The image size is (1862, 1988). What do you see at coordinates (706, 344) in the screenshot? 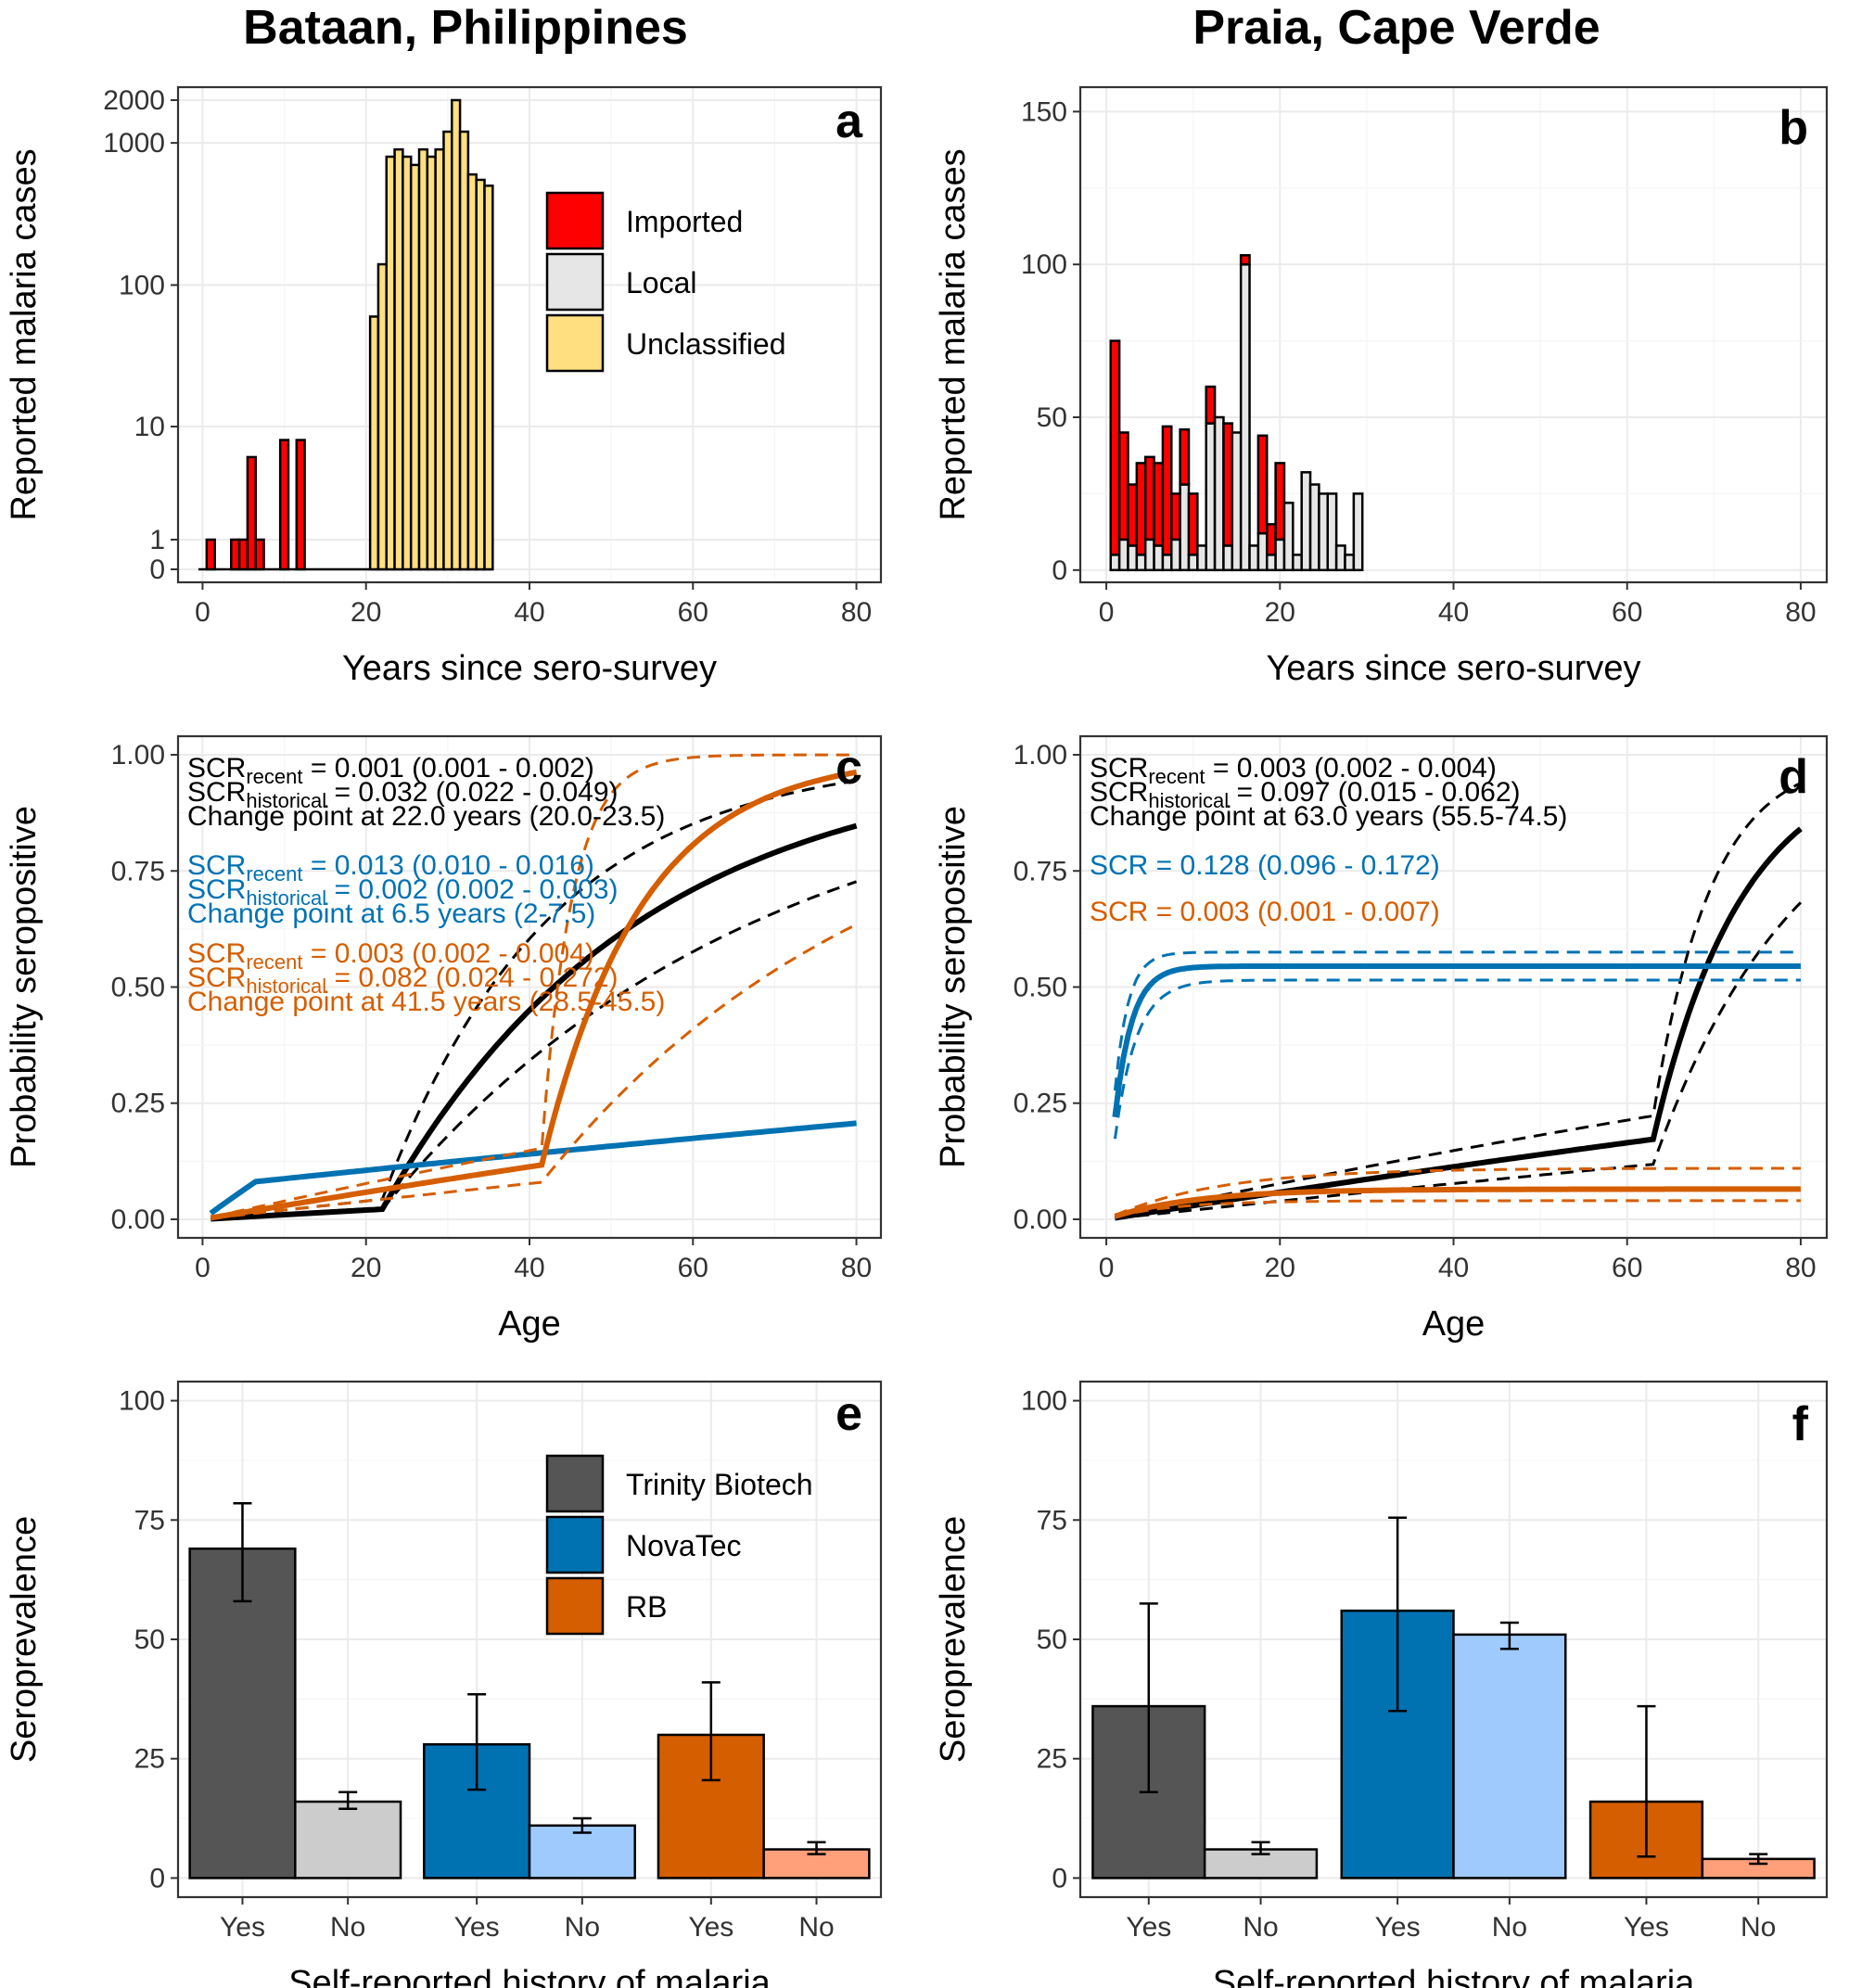
I see `legend-label: Unclassified` at bounding box center [706, 344].